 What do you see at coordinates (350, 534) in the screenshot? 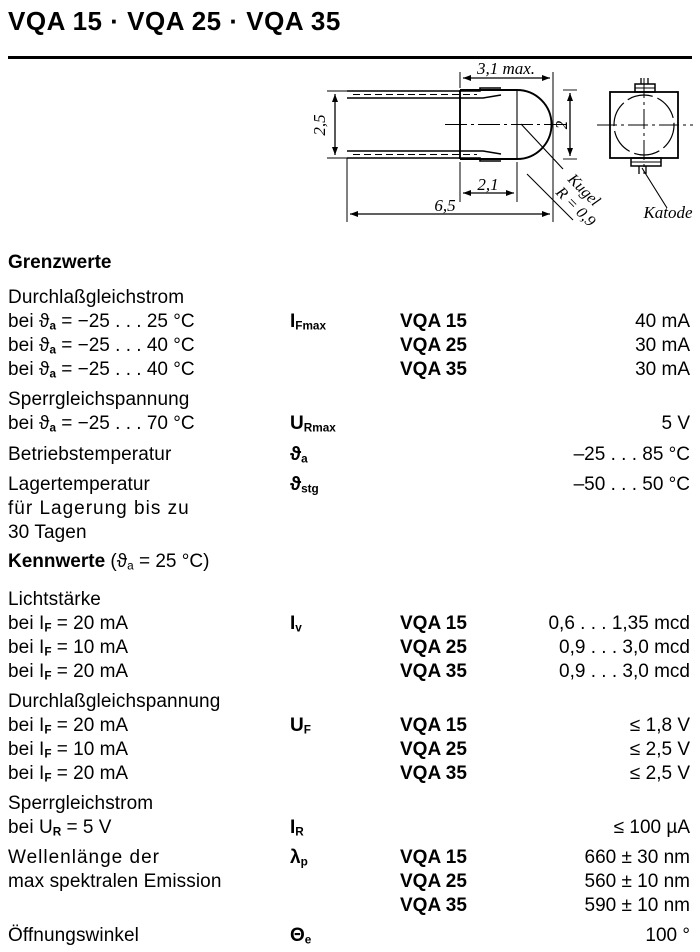
I see `row-note: 30 Tagen` at bounding box center [350, 534].